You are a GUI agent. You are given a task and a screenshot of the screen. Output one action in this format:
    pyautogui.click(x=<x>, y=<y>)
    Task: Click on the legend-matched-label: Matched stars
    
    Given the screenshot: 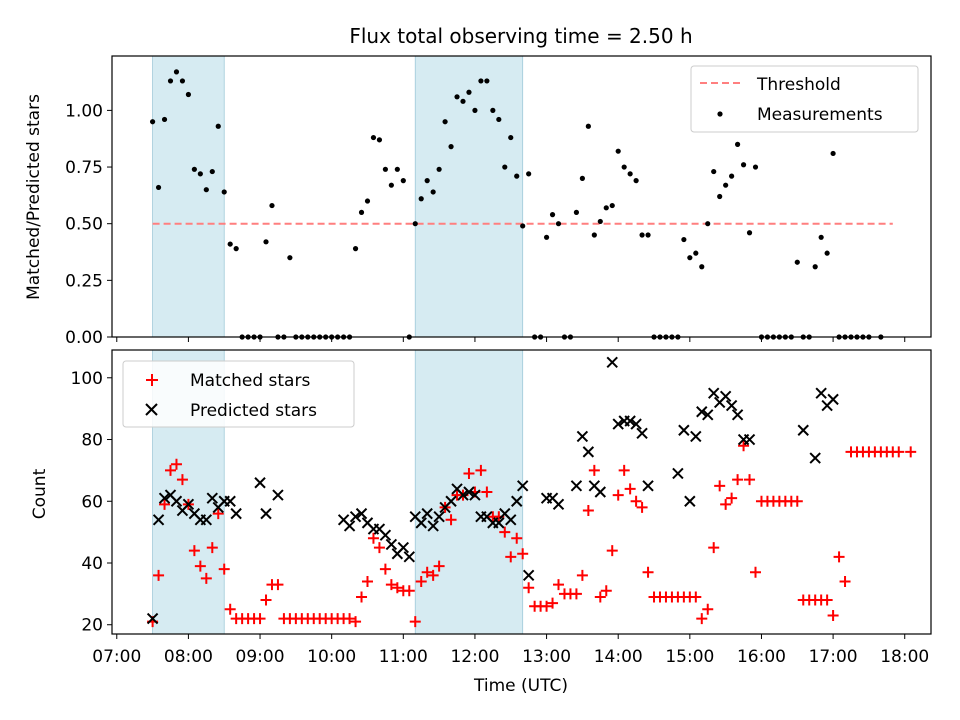 What is the action you would take?
    pyautogui.click(x=250, y=381)
    